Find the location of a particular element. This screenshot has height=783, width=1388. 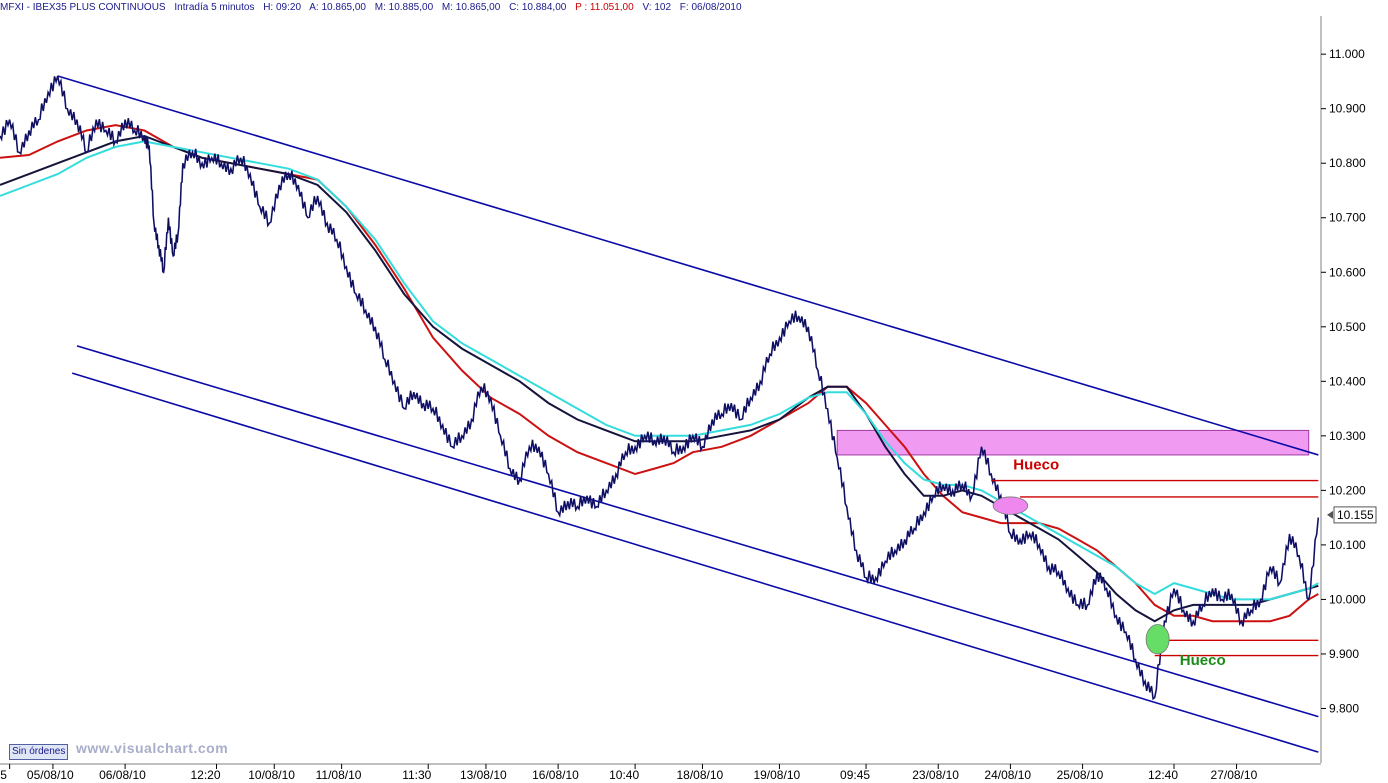

gap-marker-pink is located at coordinates (1010, 505).